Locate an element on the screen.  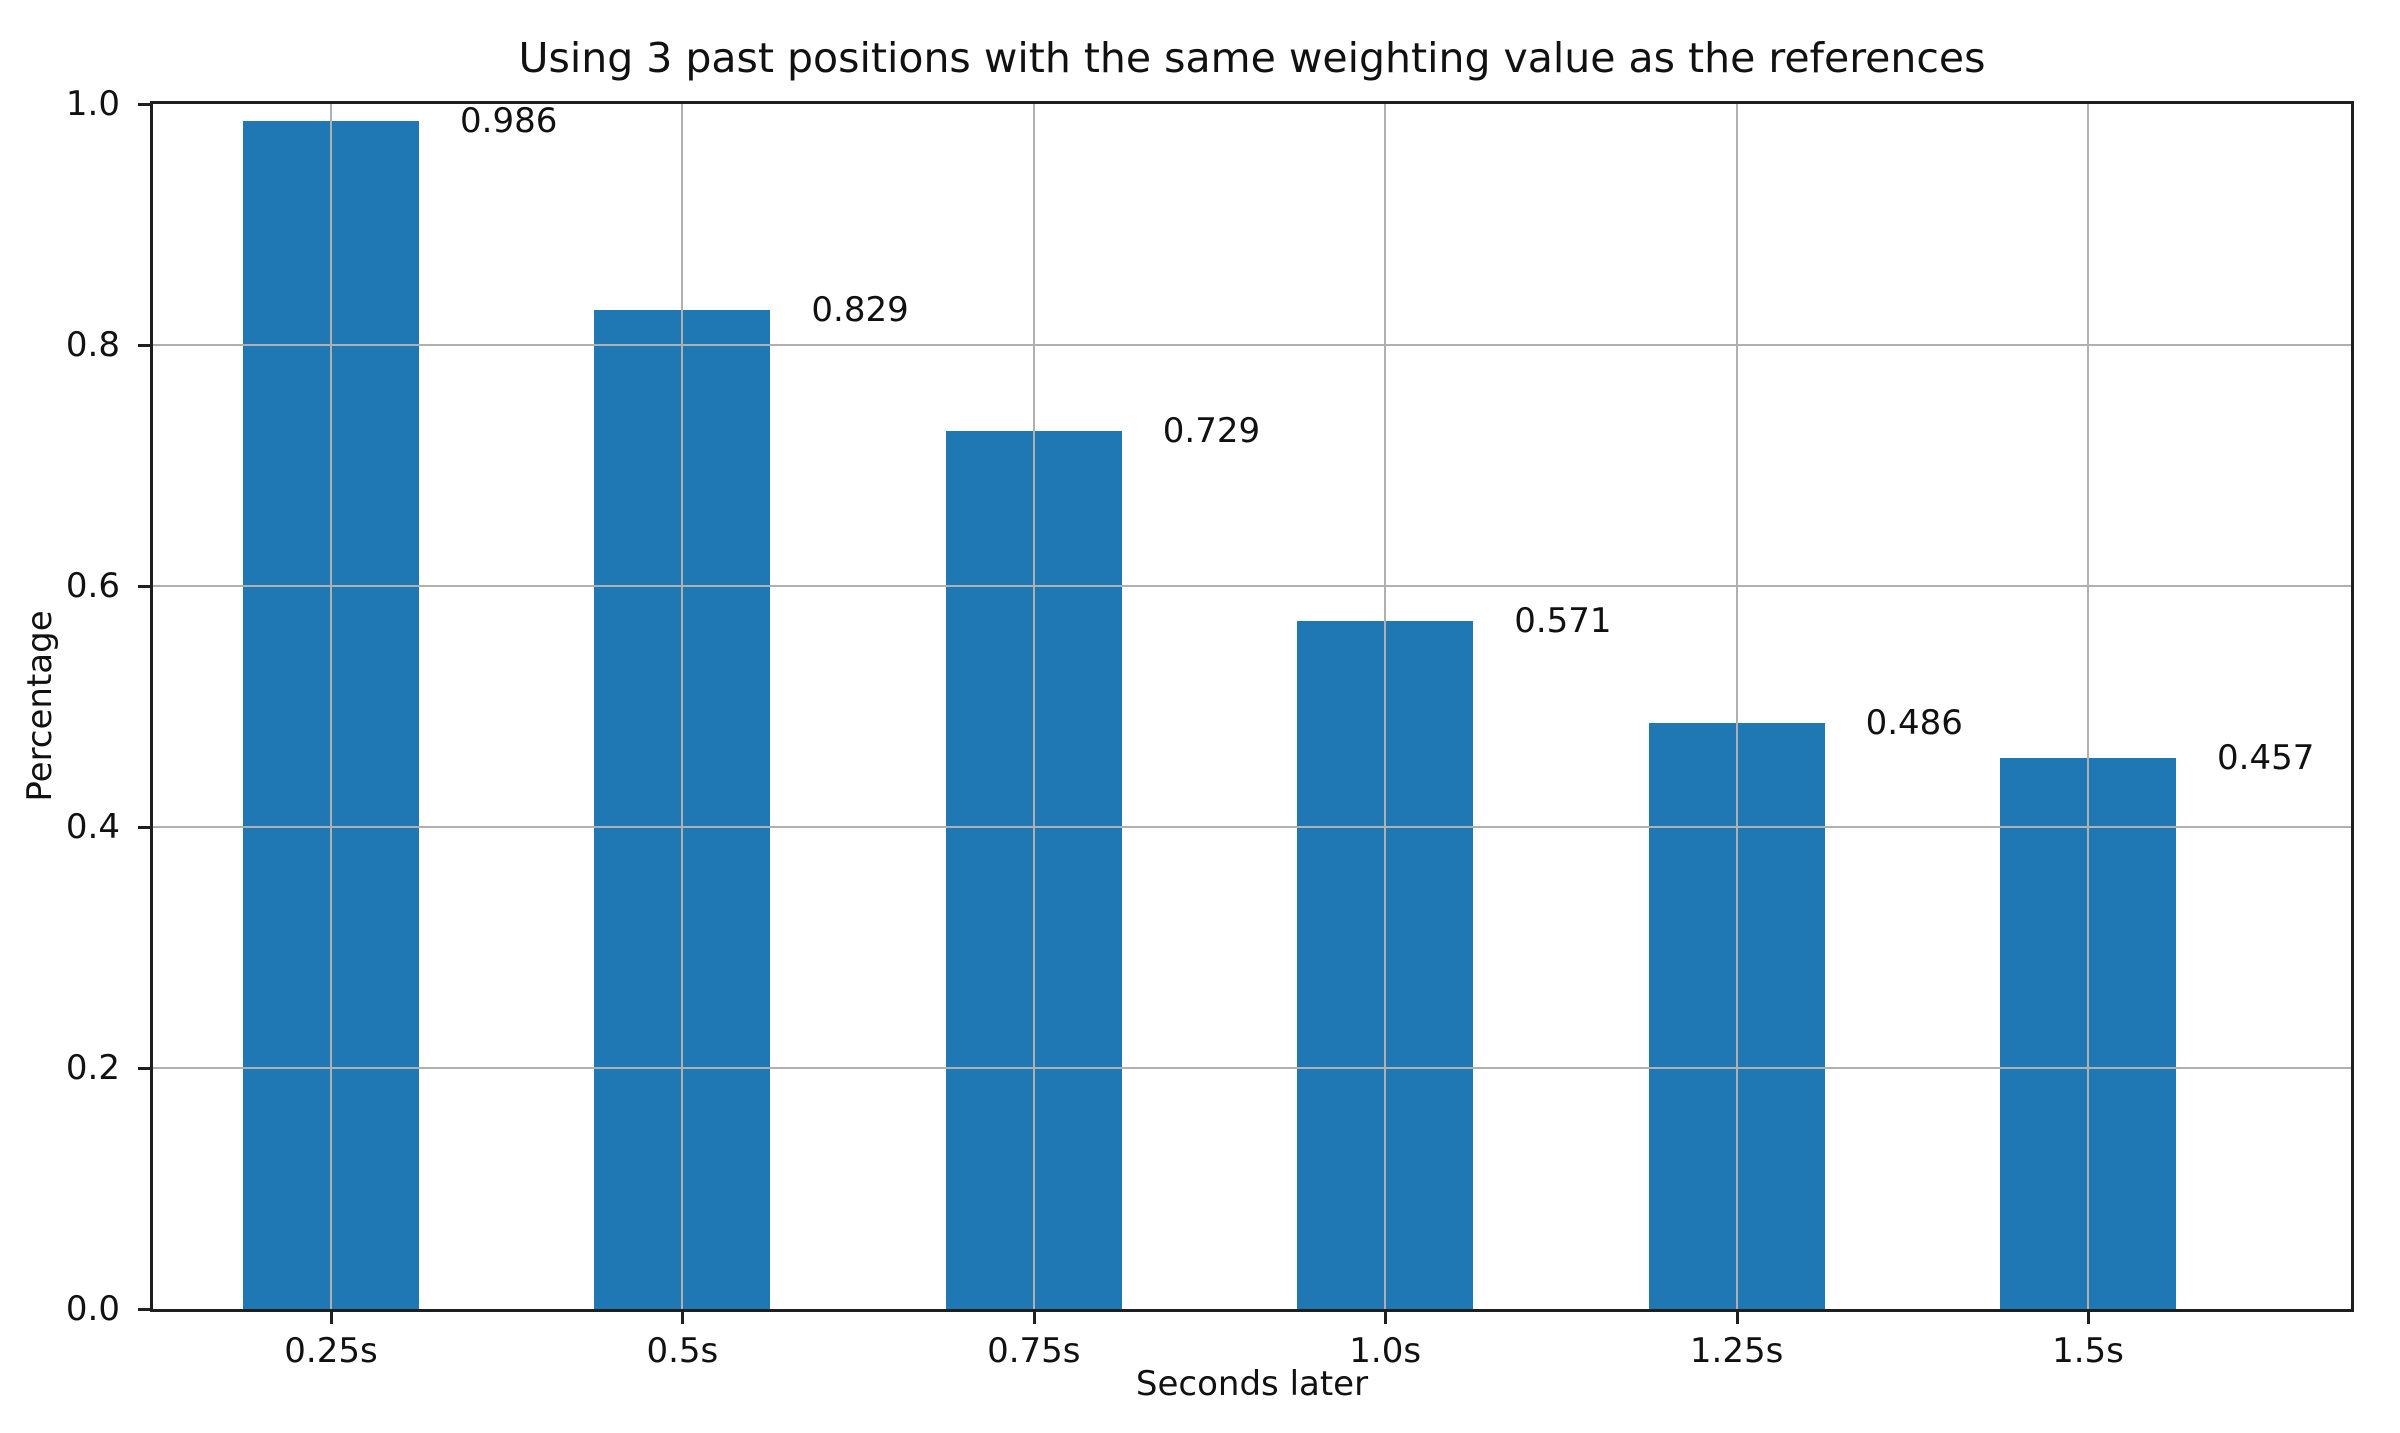
y-tick-label: 1.0 is located at coordinates (92, 104).